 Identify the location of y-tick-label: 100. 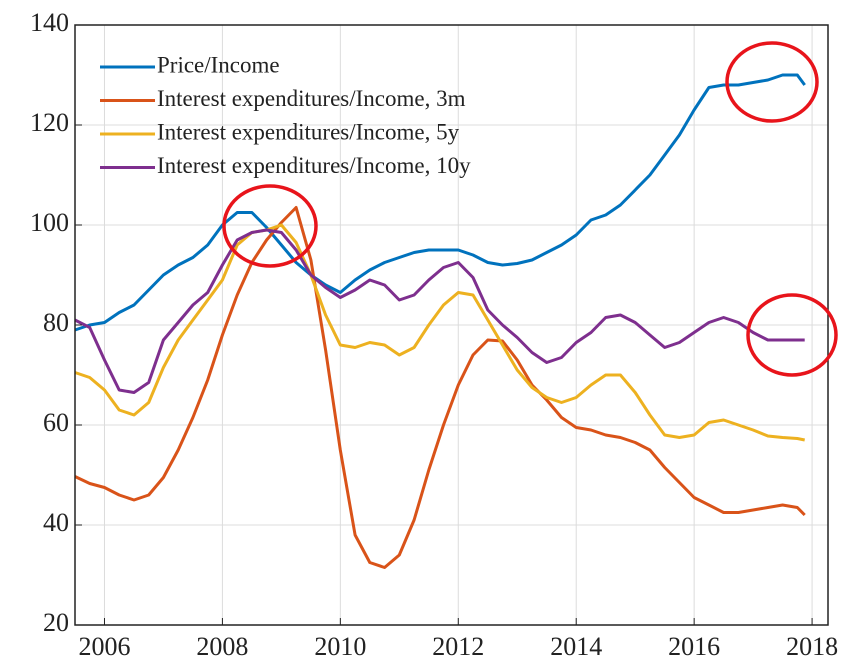
(49, 222).